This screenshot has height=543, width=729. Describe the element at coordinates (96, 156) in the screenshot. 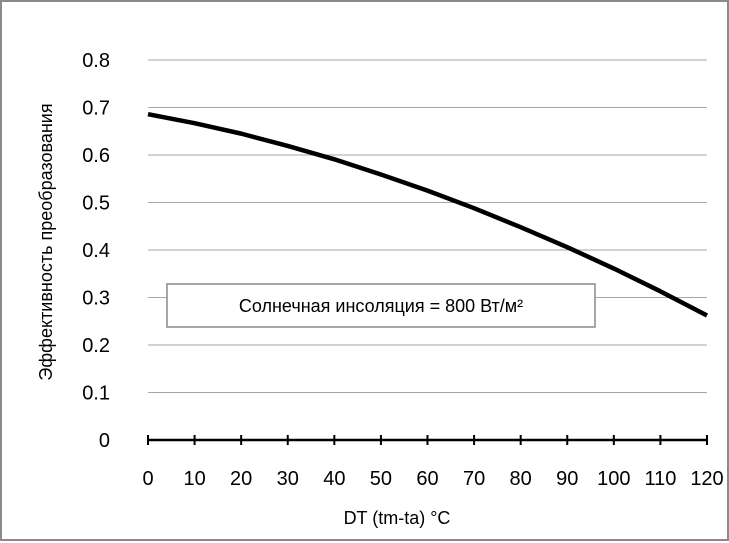

I see `y-tick-label-6: 0.6` at that location.